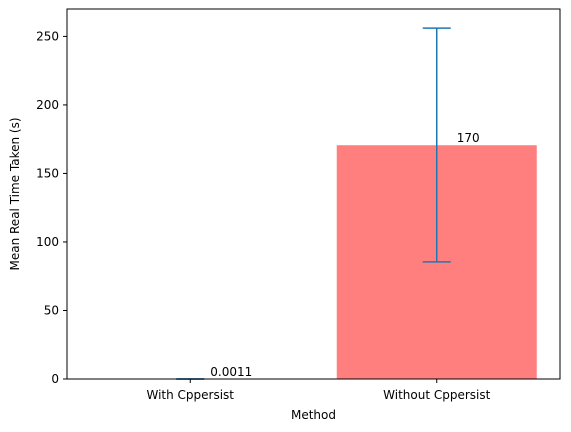 This screenshot has width=571, height=432. Describe the element at coordinates (47, 242) in the screenshot. I see `y-tick-label-2: 100` at that location.